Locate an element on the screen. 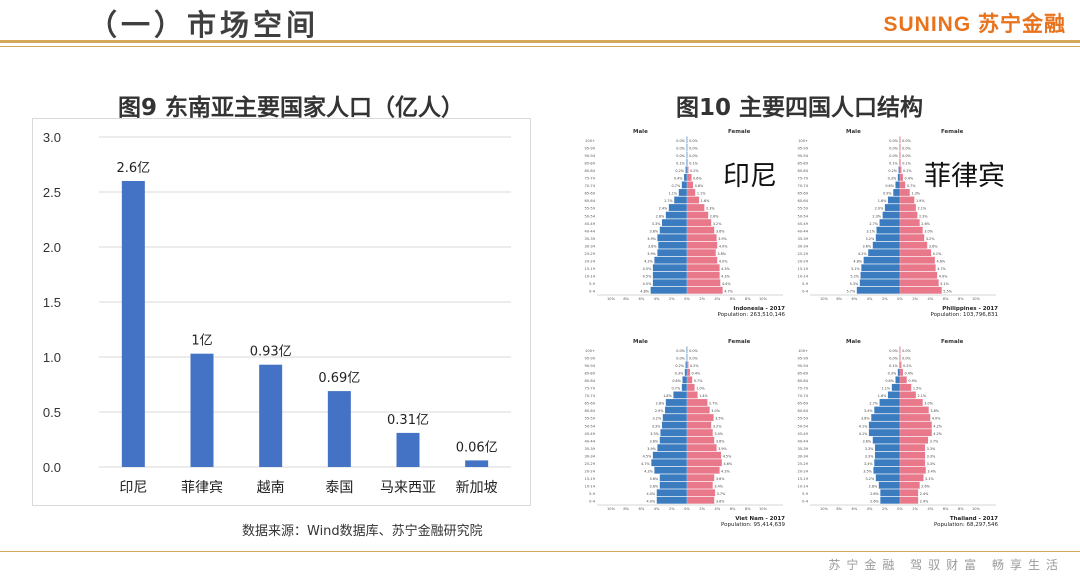  female-value-label: 1.1% is located at coordinates (701, 194).